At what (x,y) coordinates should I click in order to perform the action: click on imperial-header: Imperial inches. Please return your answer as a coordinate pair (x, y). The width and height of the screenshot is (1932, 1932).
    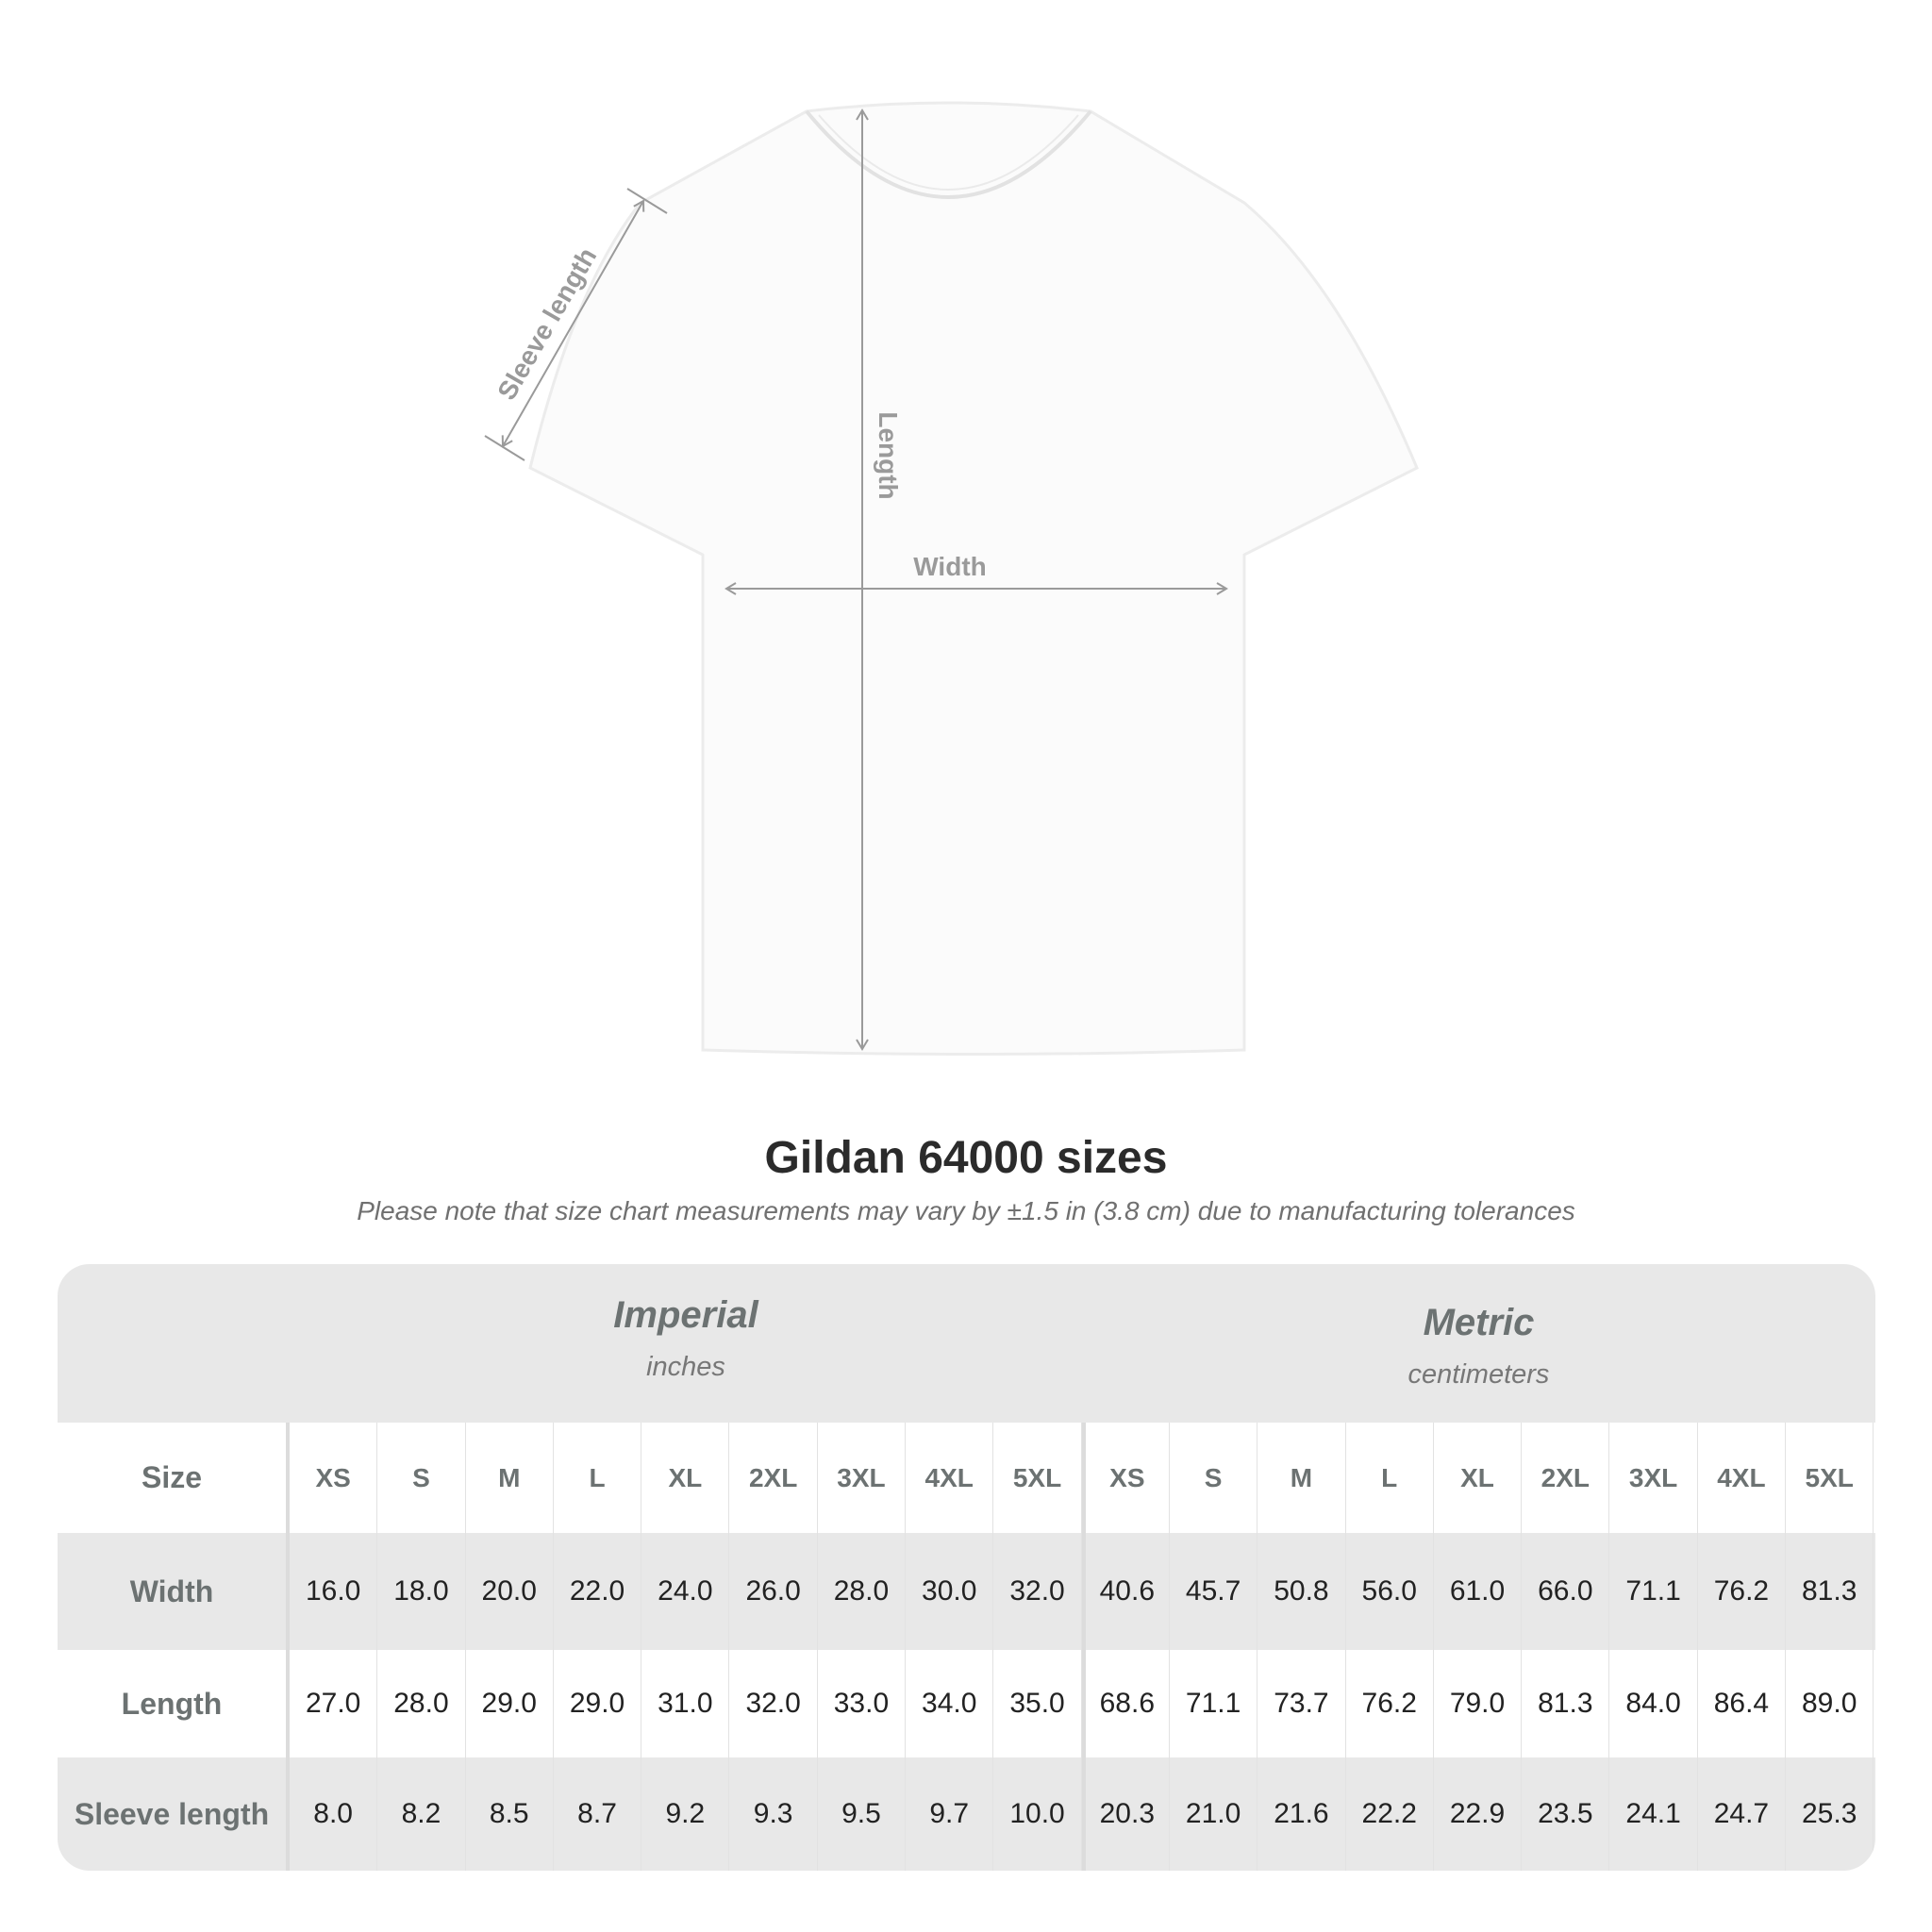
    Looking at the image, I should click on (686, 1373).